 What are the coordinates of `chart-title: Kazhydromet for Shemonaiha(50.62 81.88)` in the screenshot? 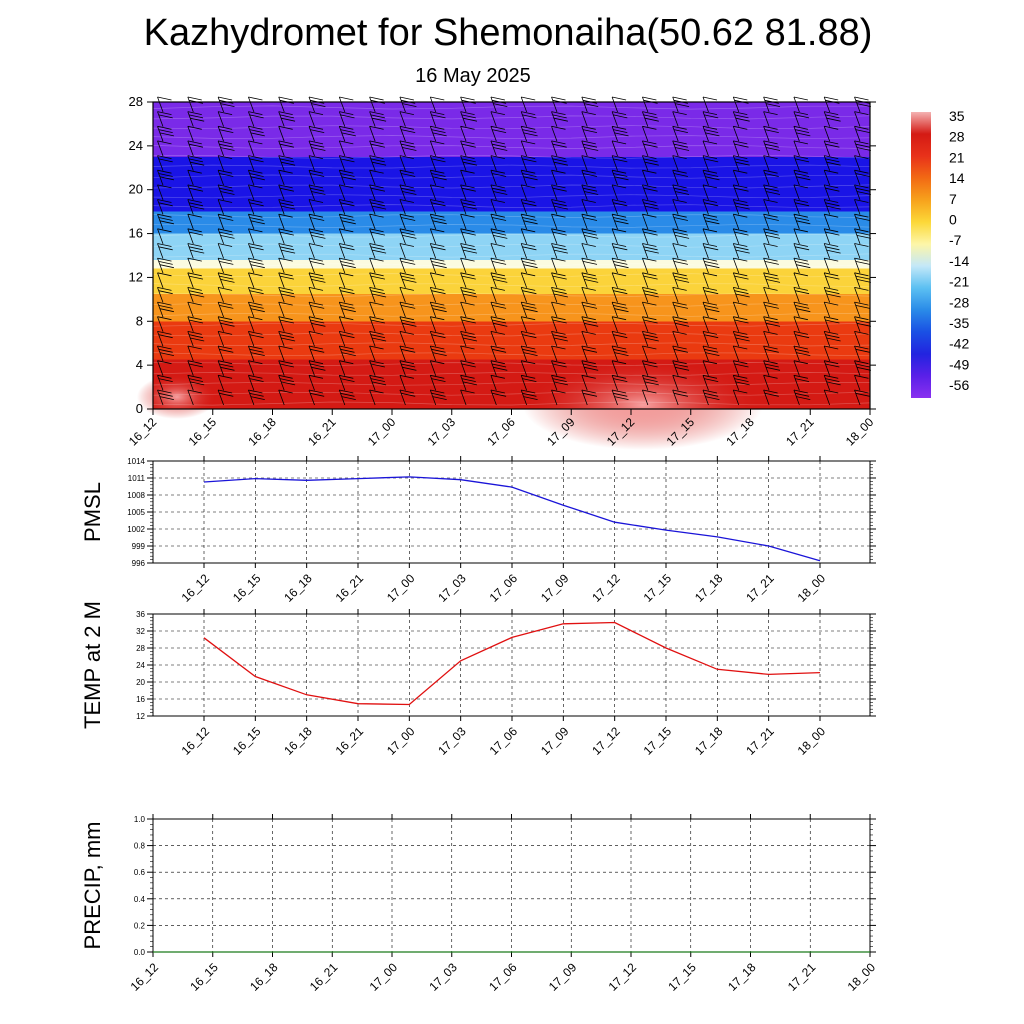 It's located at (508, 33).